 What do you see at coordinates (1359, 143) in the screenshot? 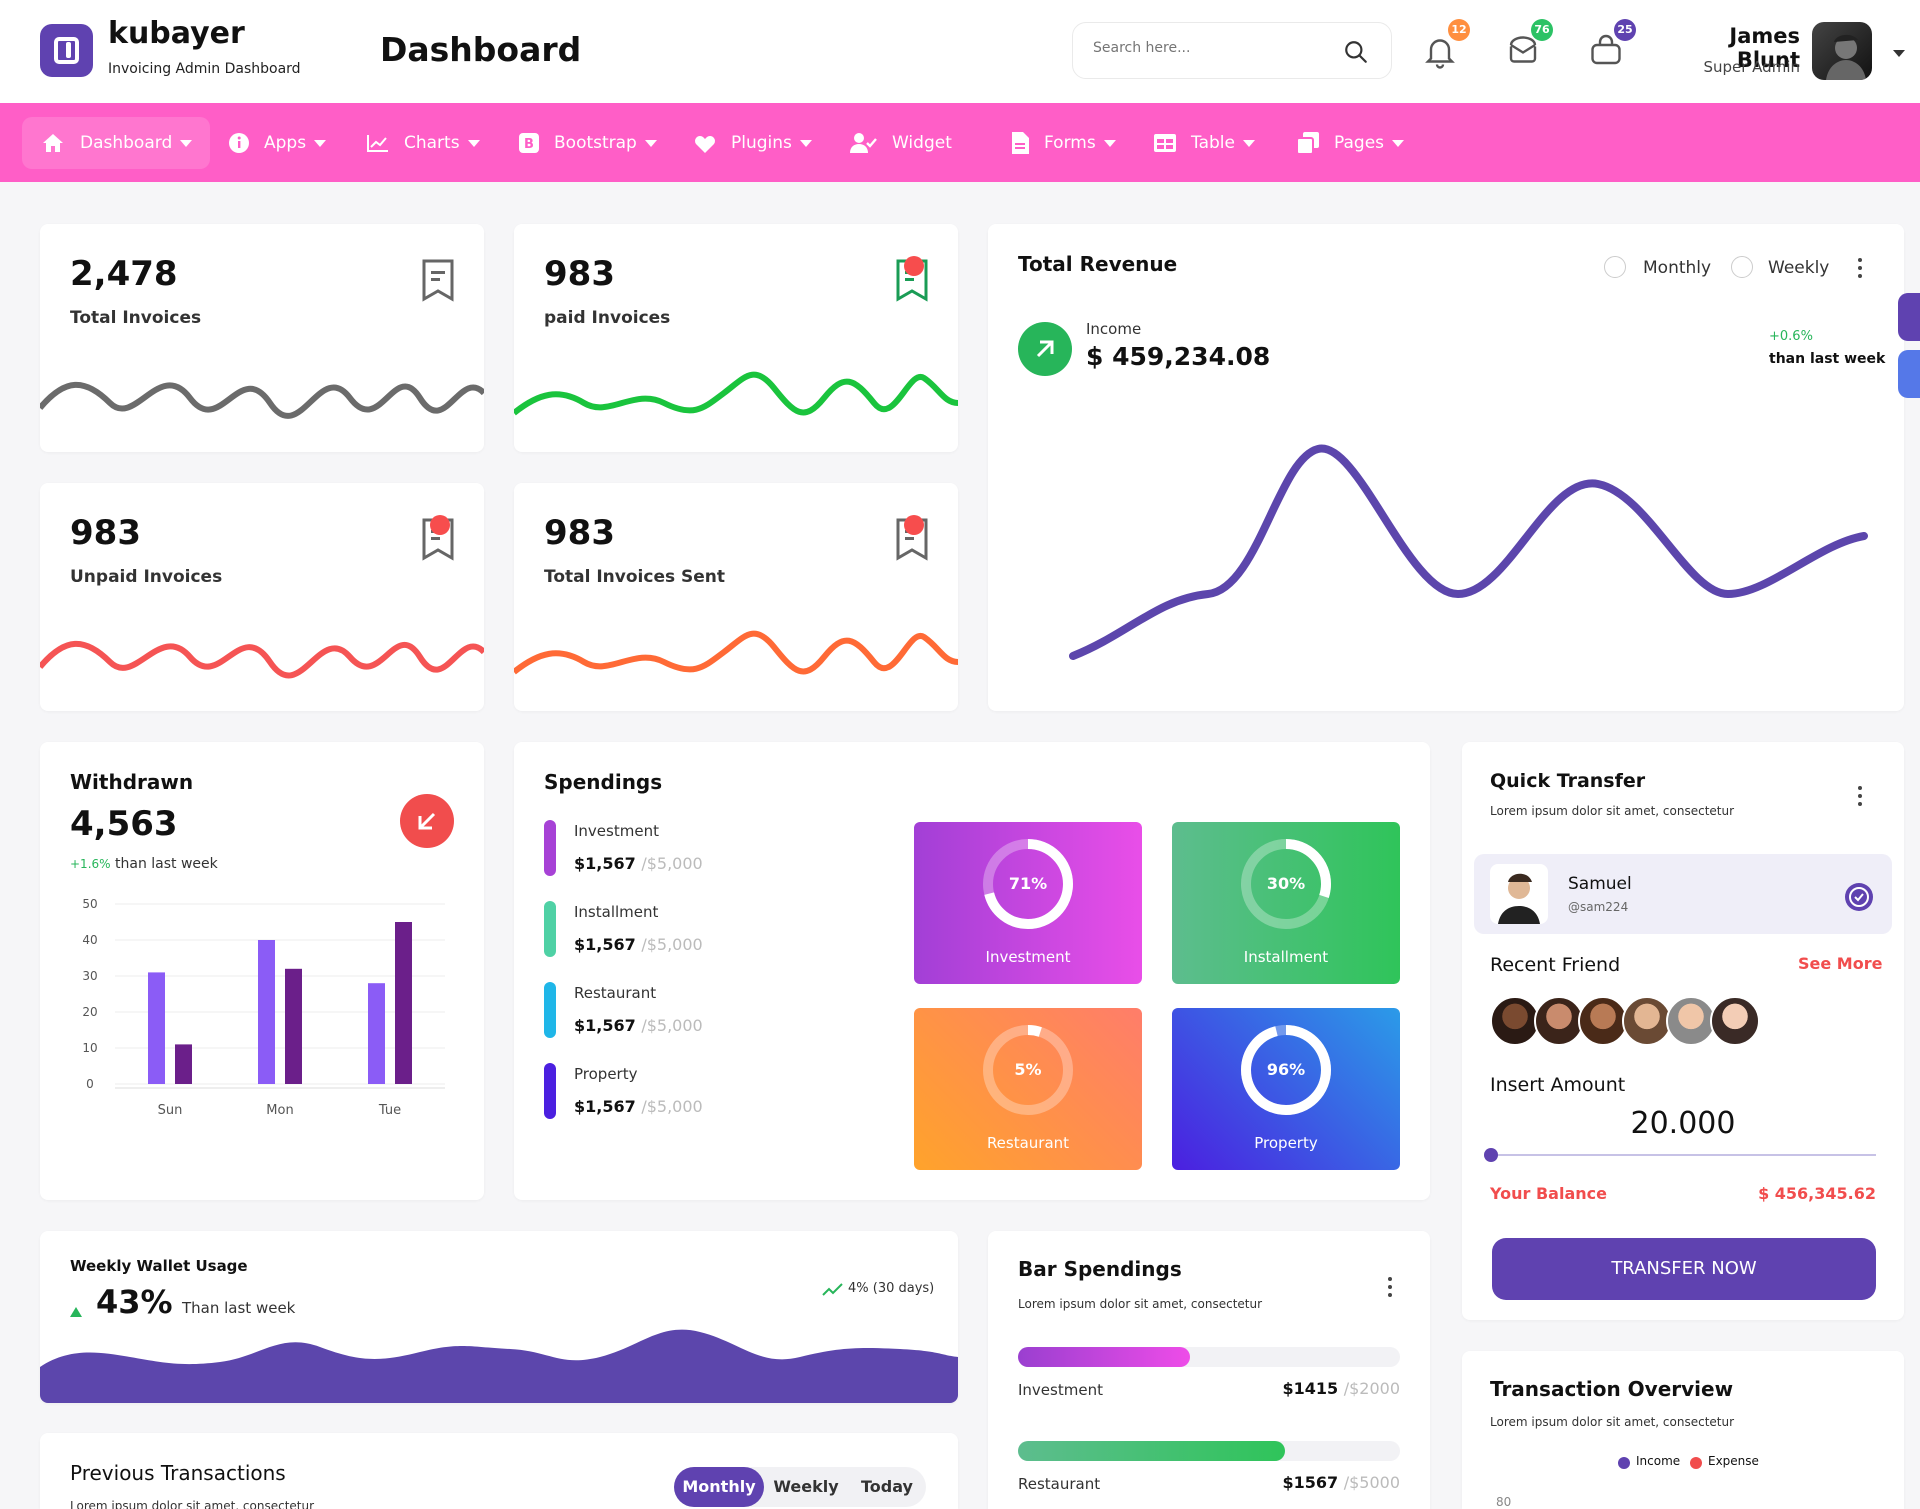
I see `nav-label: Pages` at bounding box center [1359, 143].